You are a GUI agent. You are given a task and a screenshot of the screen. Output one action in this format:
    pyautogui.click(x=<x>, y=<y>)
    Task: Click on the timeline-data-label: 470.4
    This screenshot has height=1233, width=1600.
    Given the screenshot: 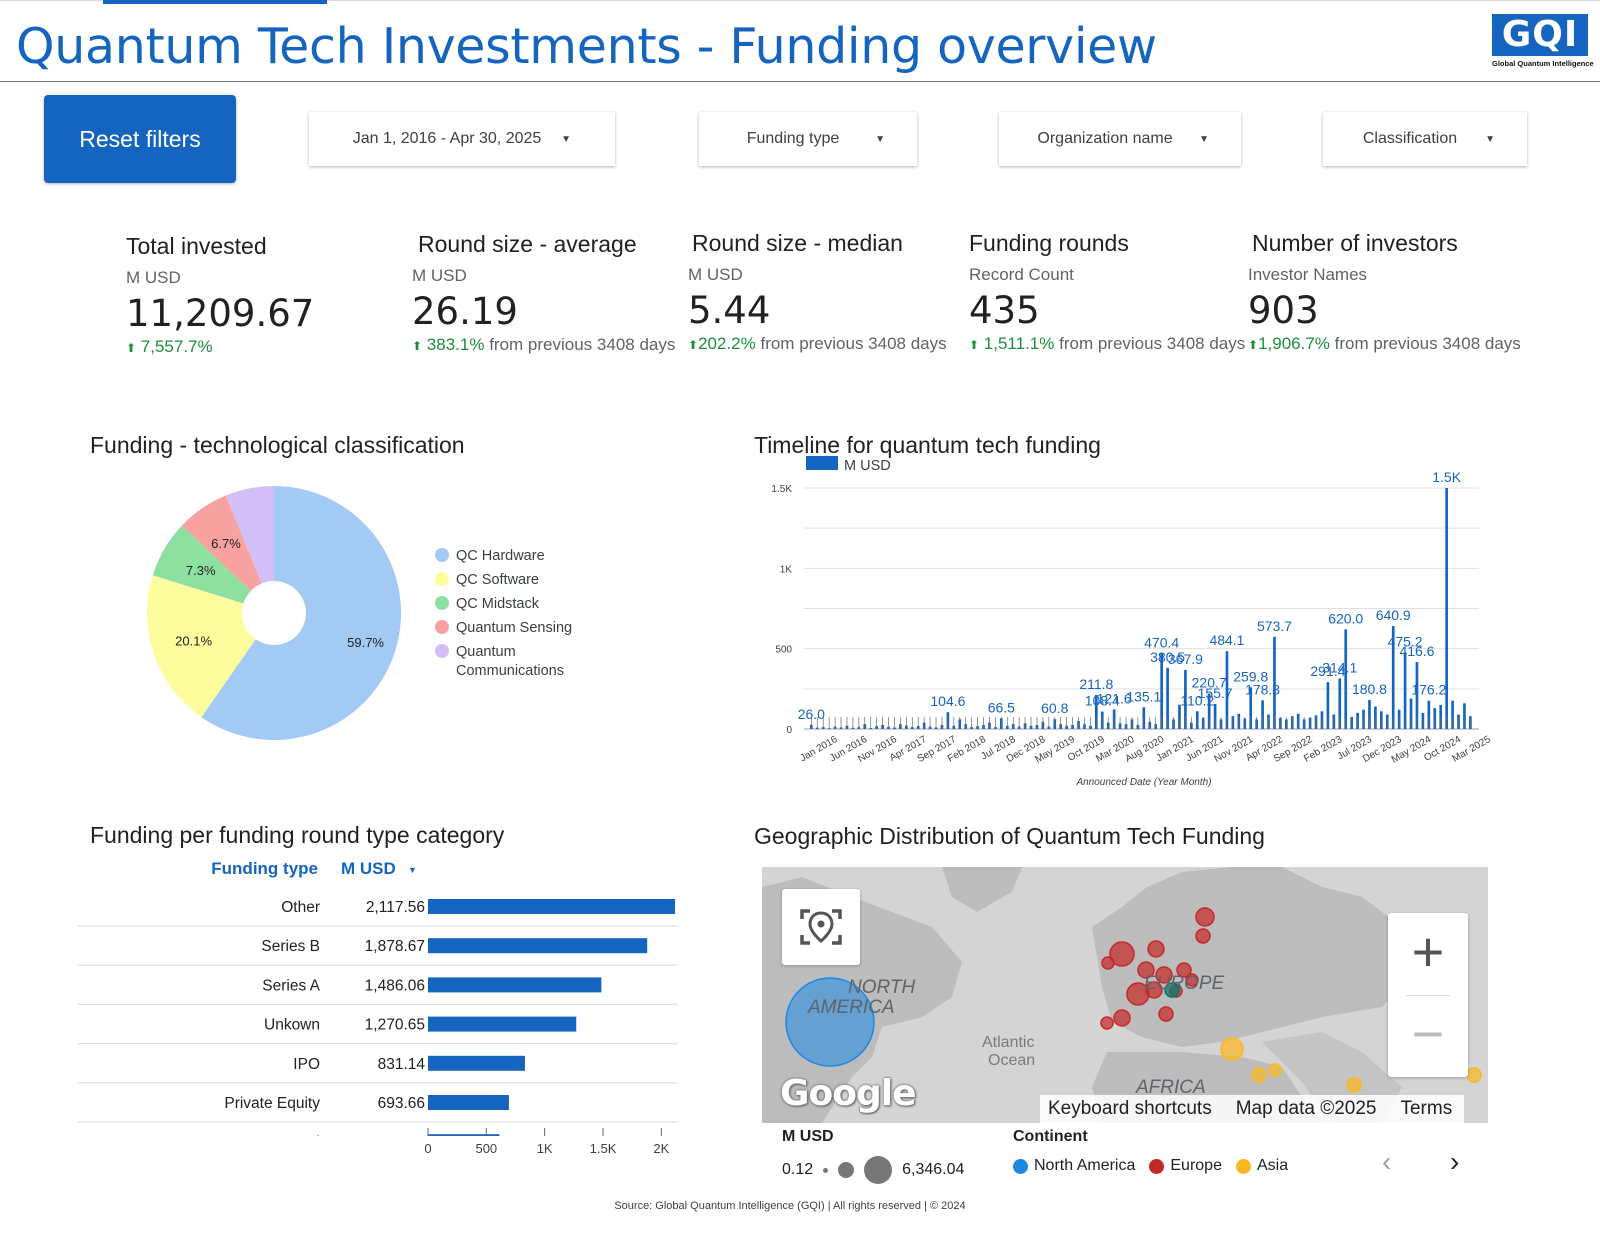 What is the action you would take?
    pyautogui.click(x=1161, y=642)
    